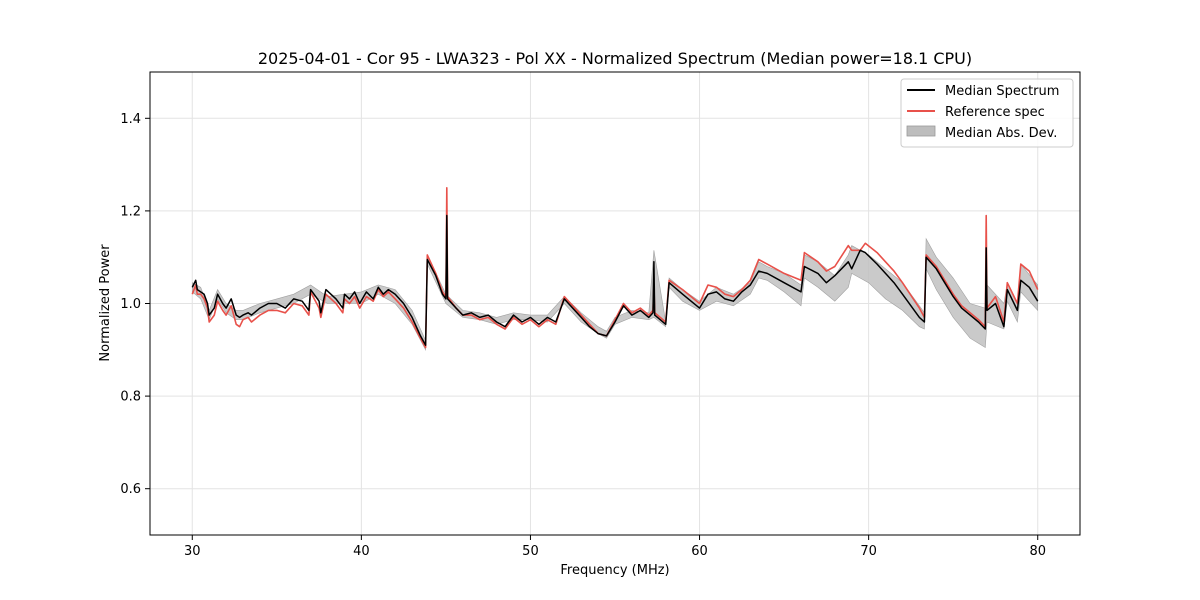  What do you see at coordinates (1001, 133) in the screenshot?
I see `legend-mad-label: Median Abs. Dev.` at bounding box center [1001, 133].